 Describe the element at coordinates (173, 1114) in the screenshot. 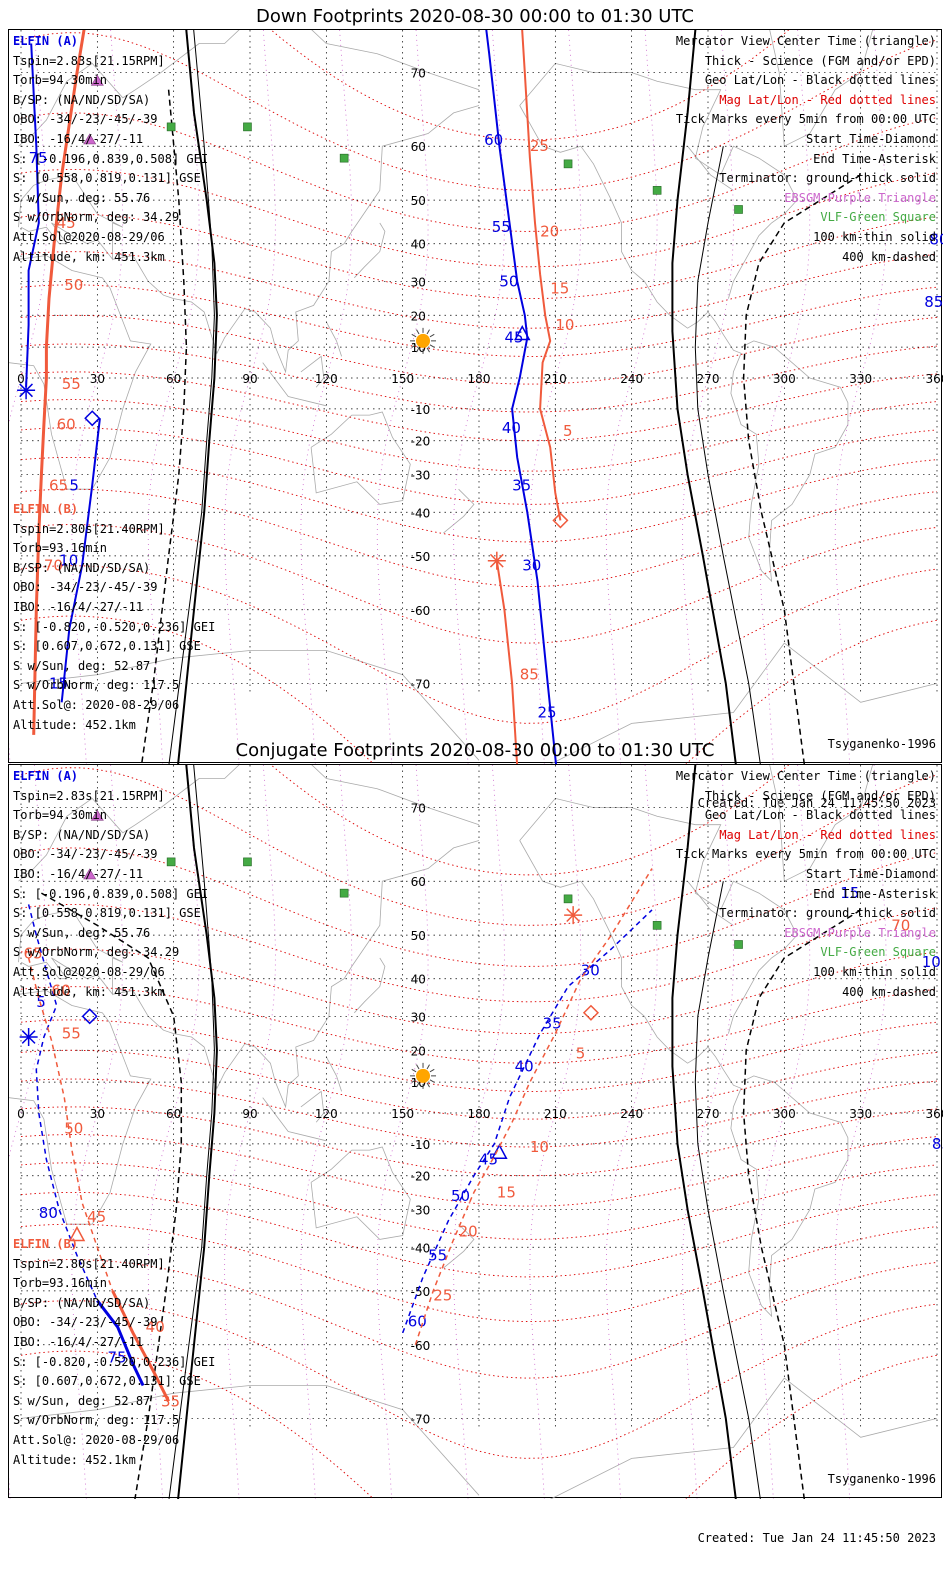

I see `lon-tick-label: 60` at that location.